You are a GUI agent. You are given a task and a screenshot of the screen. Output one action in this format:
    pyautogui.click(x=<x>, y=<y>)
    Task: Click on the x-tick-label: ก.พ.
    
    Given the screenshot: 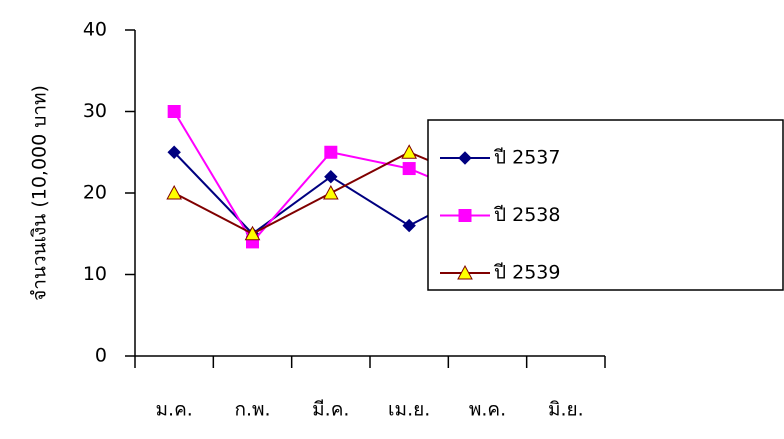 What is the action you would take?
    pyautogui.click(x=252, y=410)
    